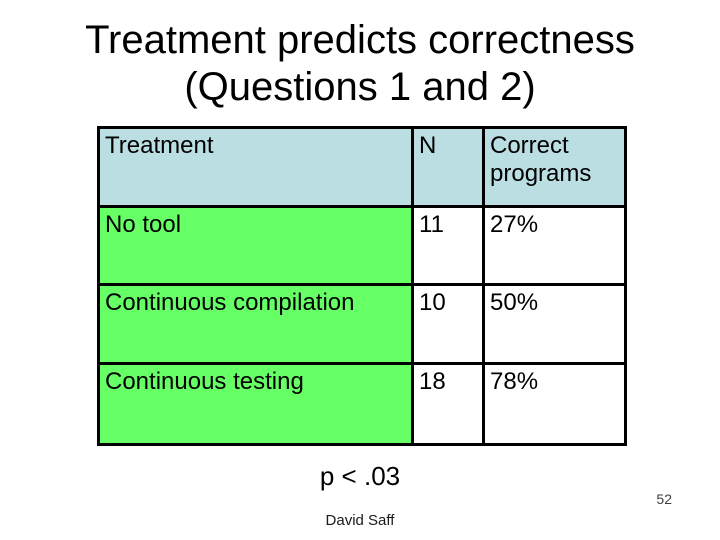 This screenshot has width=720, height=540. I want to click on table-row: Continuous compilation 10 50%, so click(362, 324).